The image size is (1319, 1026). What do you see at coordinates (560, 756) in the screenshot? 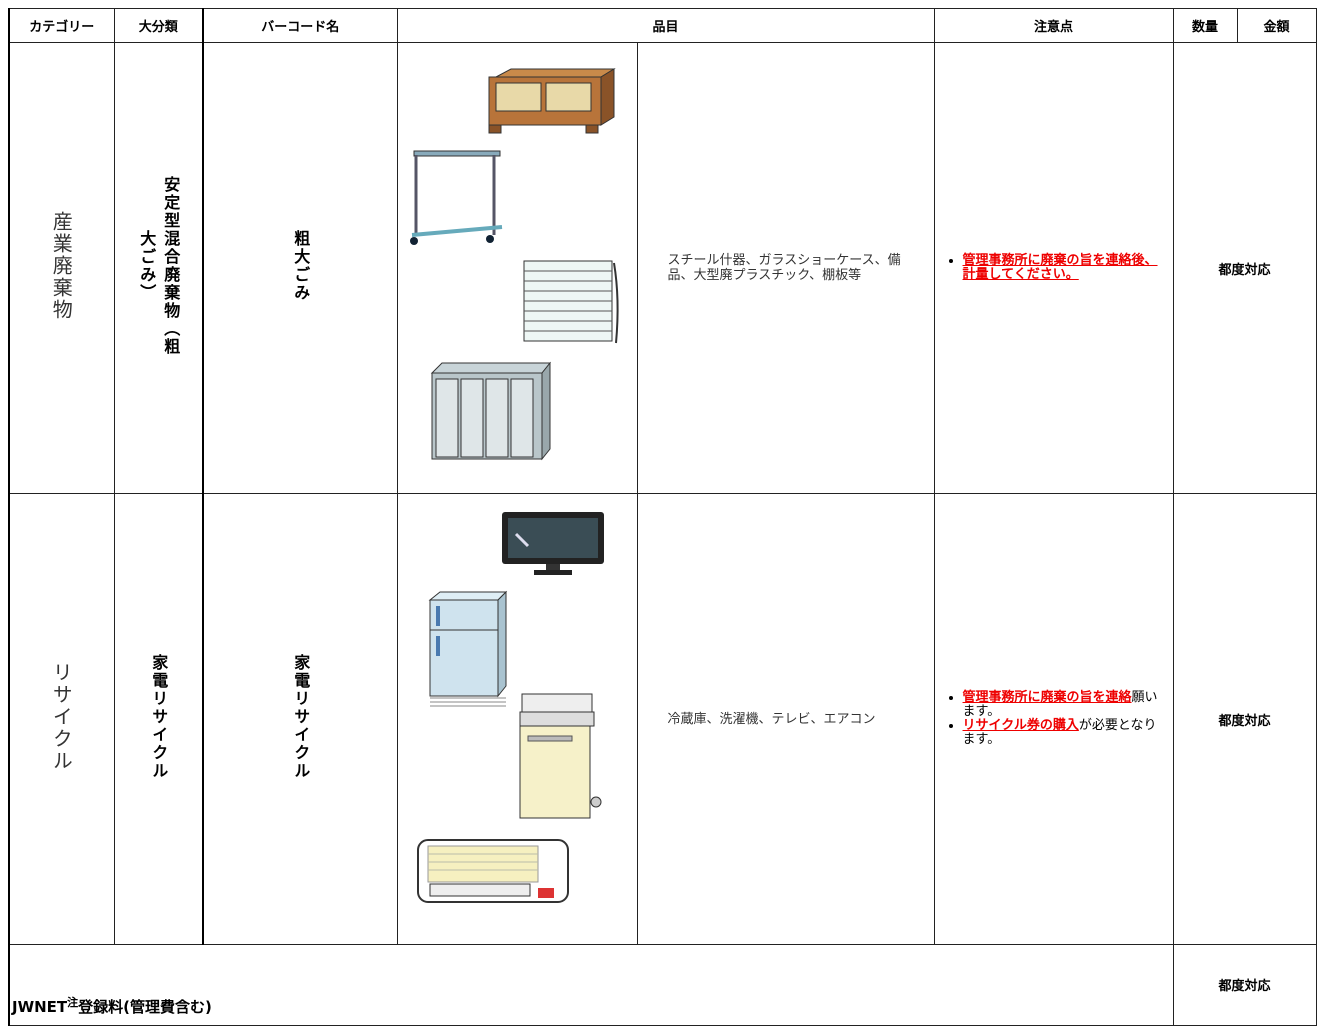
I see `washer-icon` at bounding box center [560, 756].